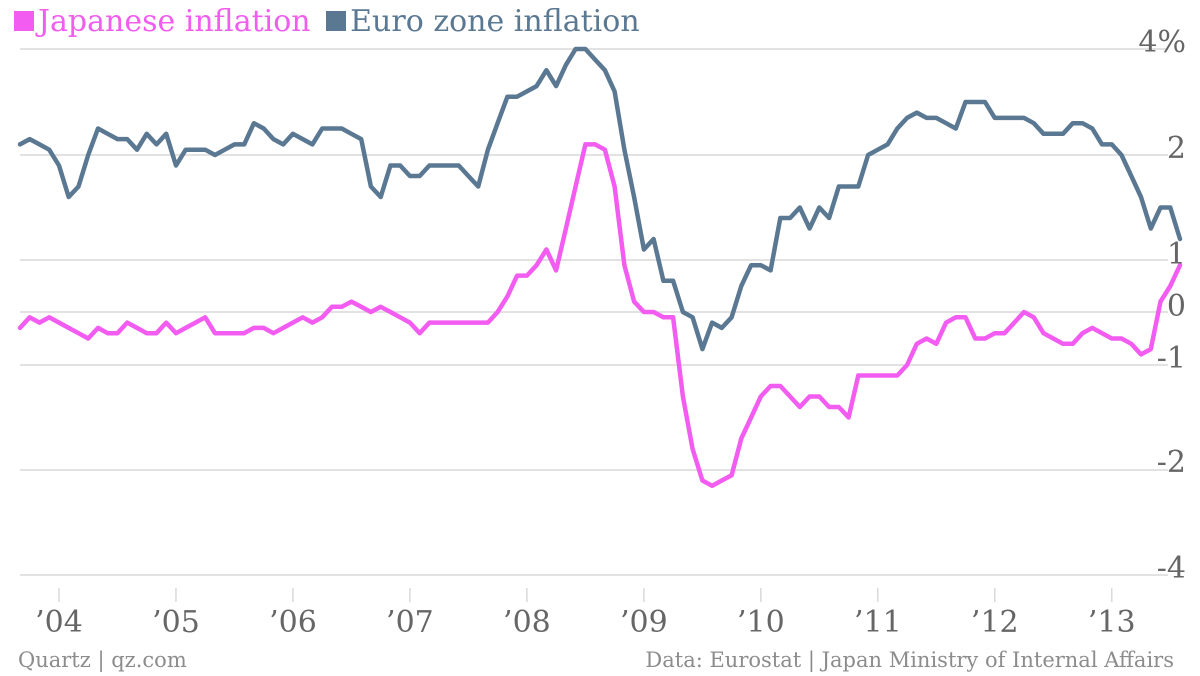 The image size is (1200, 676). I want to click on x-tick-label: ’13, so click(1112, 622).